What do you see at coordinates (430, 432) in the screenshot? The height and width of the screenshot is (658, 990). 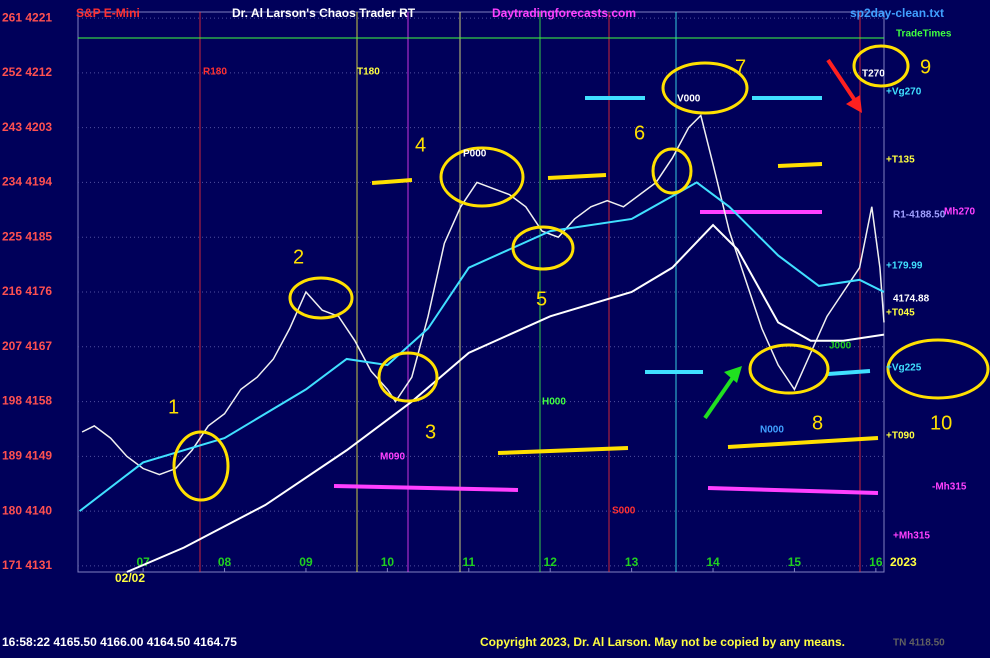 I see `annotation: 3` at bounding box center [430, 432].